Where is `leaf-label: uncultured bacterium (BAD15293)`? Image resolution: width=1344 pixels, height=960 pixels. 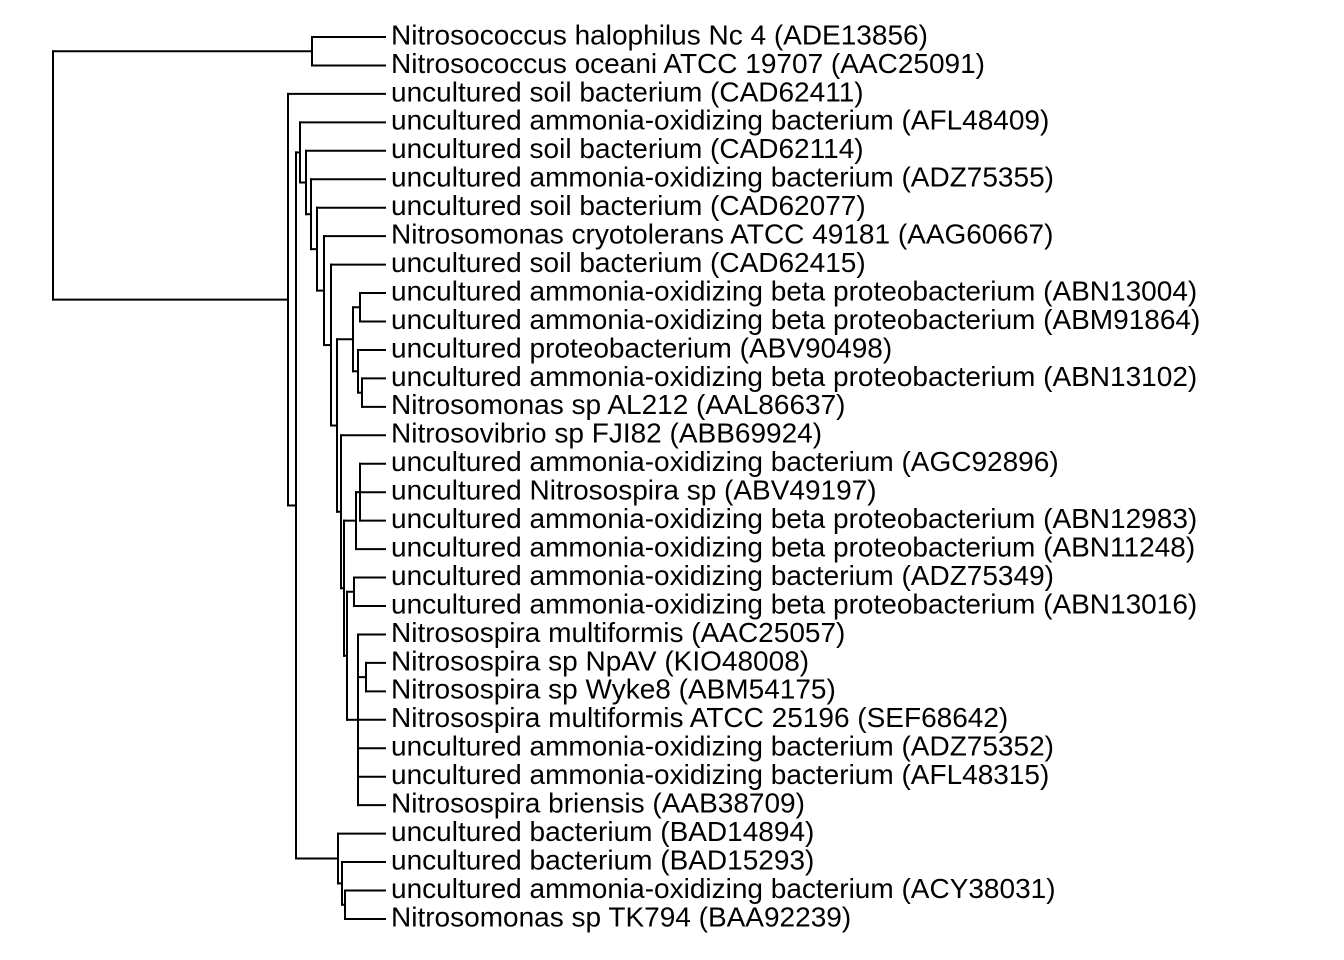 leaf-label: uncultured bacterium (BAD15293) is located at coordinates (602, 859).